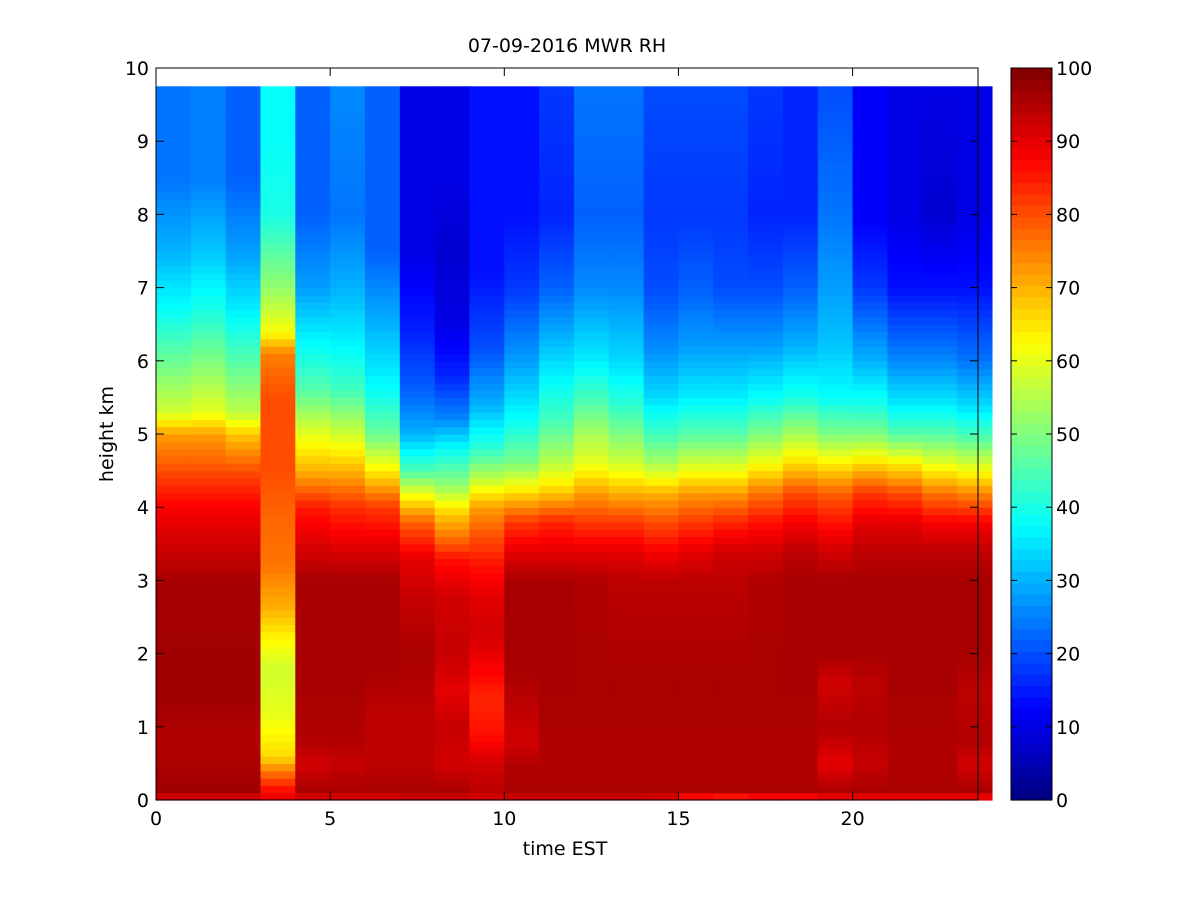 This screenshot has height=900, width=1200. What do you see at coordinates (567, 46) in the screenshot?
I see `chart-title: 07-09-2016 MWR RH` at bounding box center [567, 46].